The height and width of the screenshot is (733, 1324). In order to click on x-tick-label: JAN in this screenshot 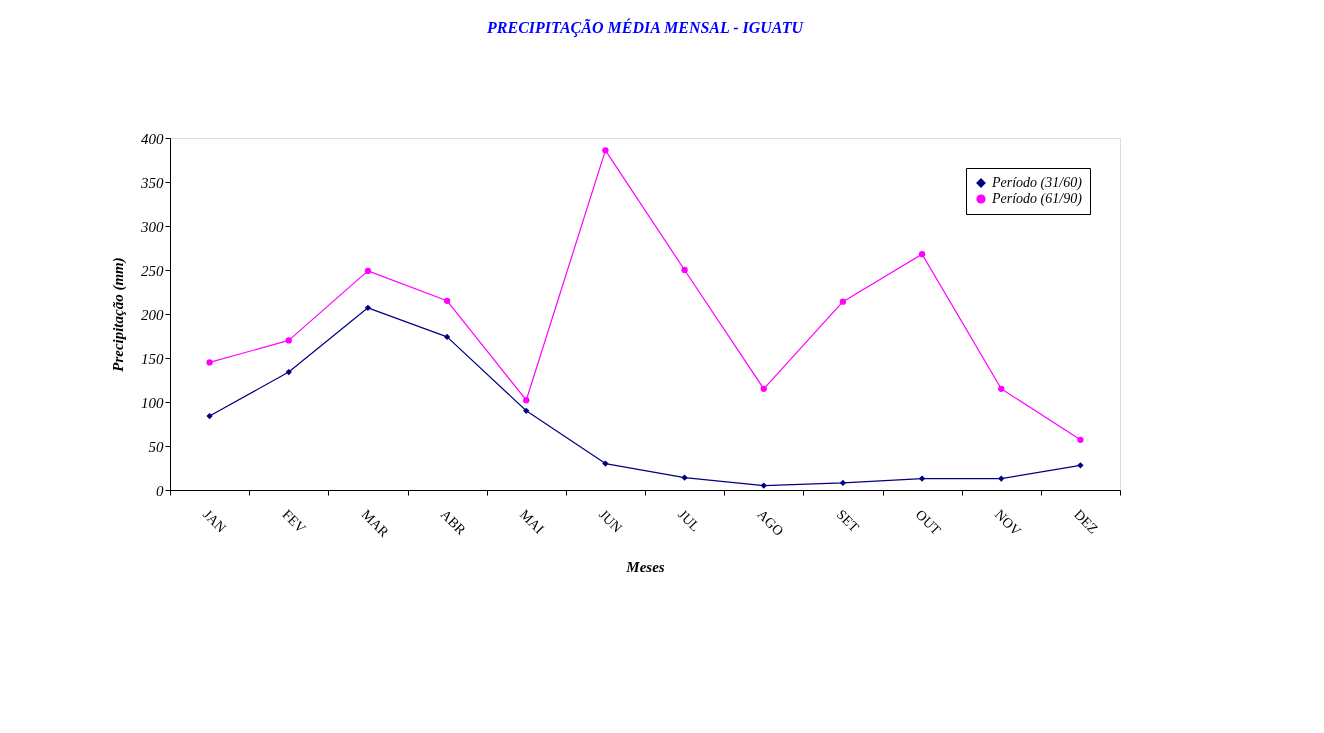, I will do `click(214, 521)`.